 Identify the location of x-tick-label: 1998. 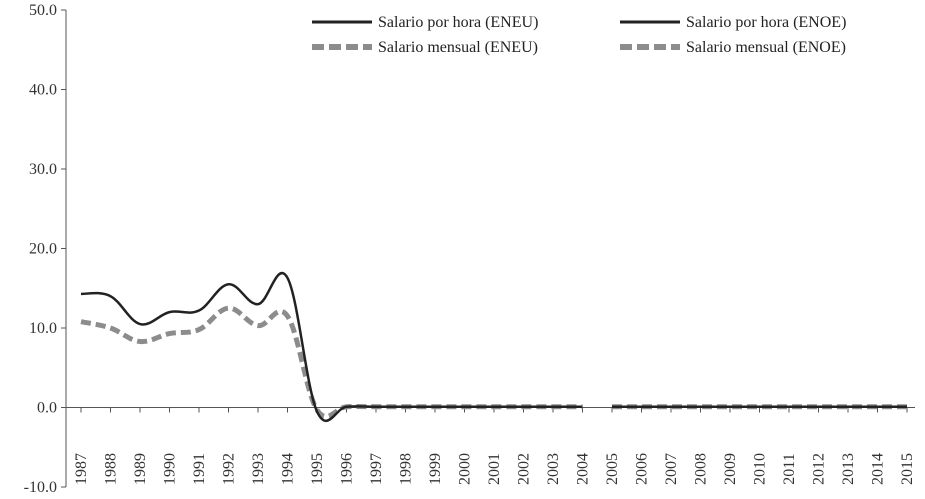
(406, 469).